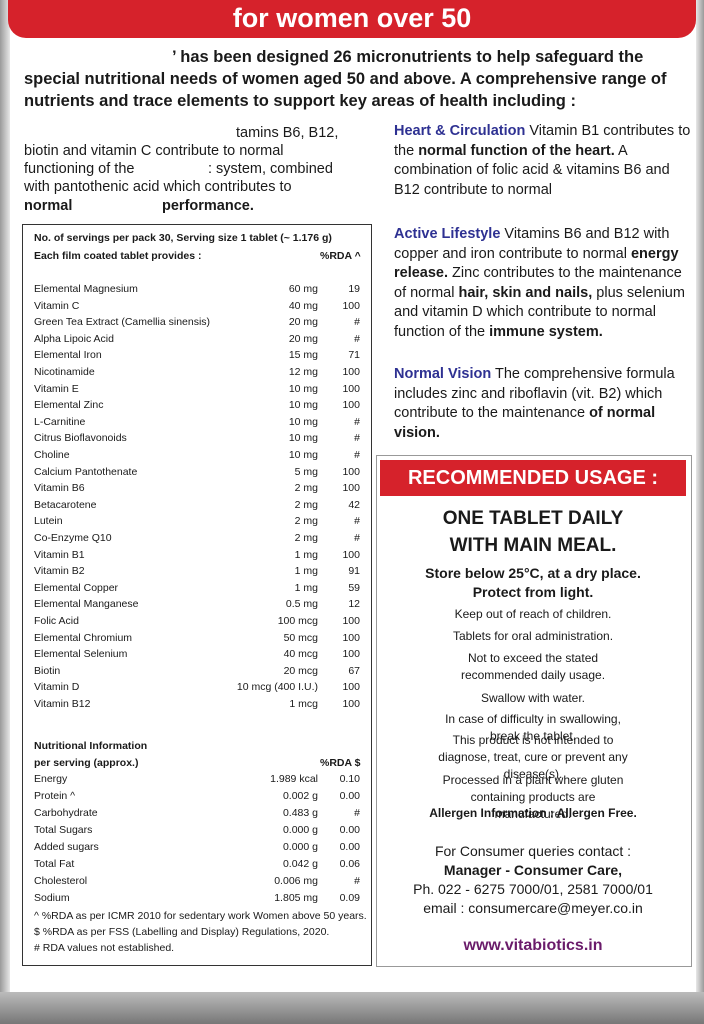 Image resolution: width=704 pixels, height=1024 pixels. I want to click on banner-title: for women over 50, so click(352, 19).